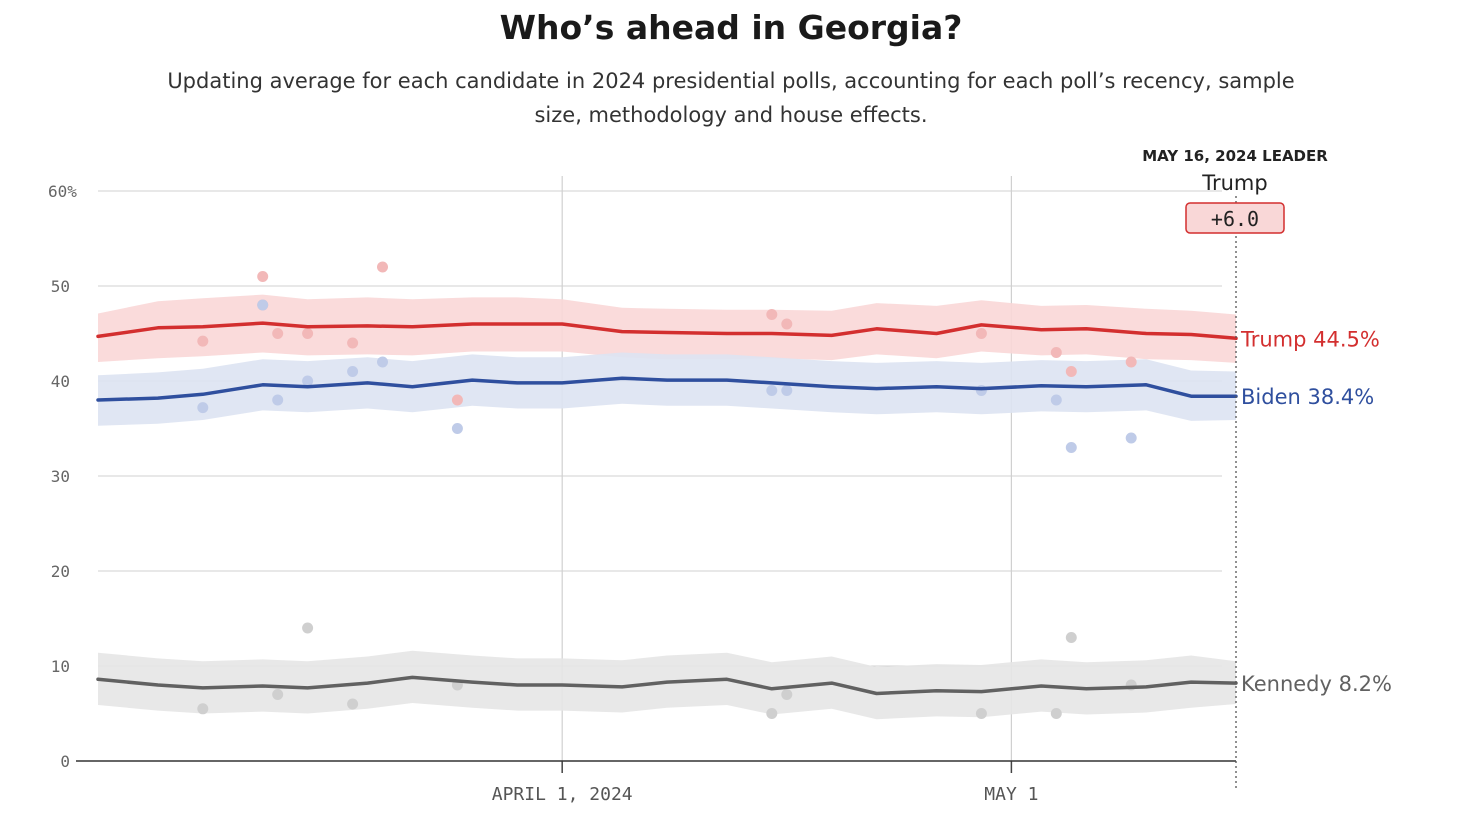  What do you see at coordinates (731, 27) in the screenshot?
I see `chart-title: Who’s ahead in Georgia?` at bounding box center [731, 27].